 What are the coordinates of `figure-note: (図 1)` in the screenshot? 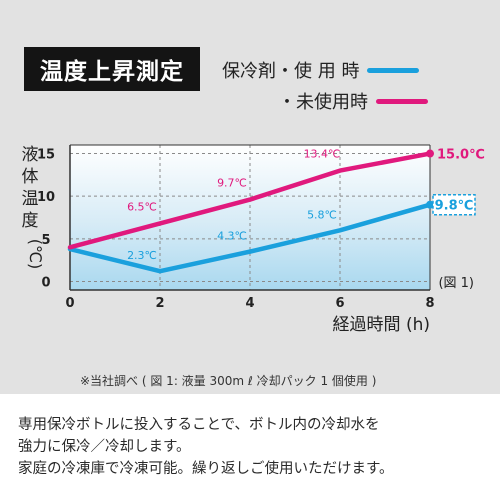 It's located at (456, 283).